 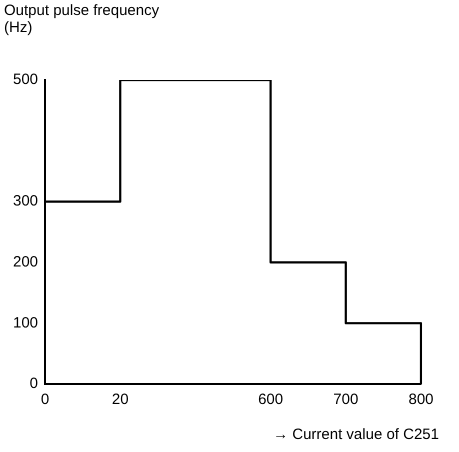 I want to click on y-axis-title: Output pulse frequency (Hz), so click(x=82, y=19).